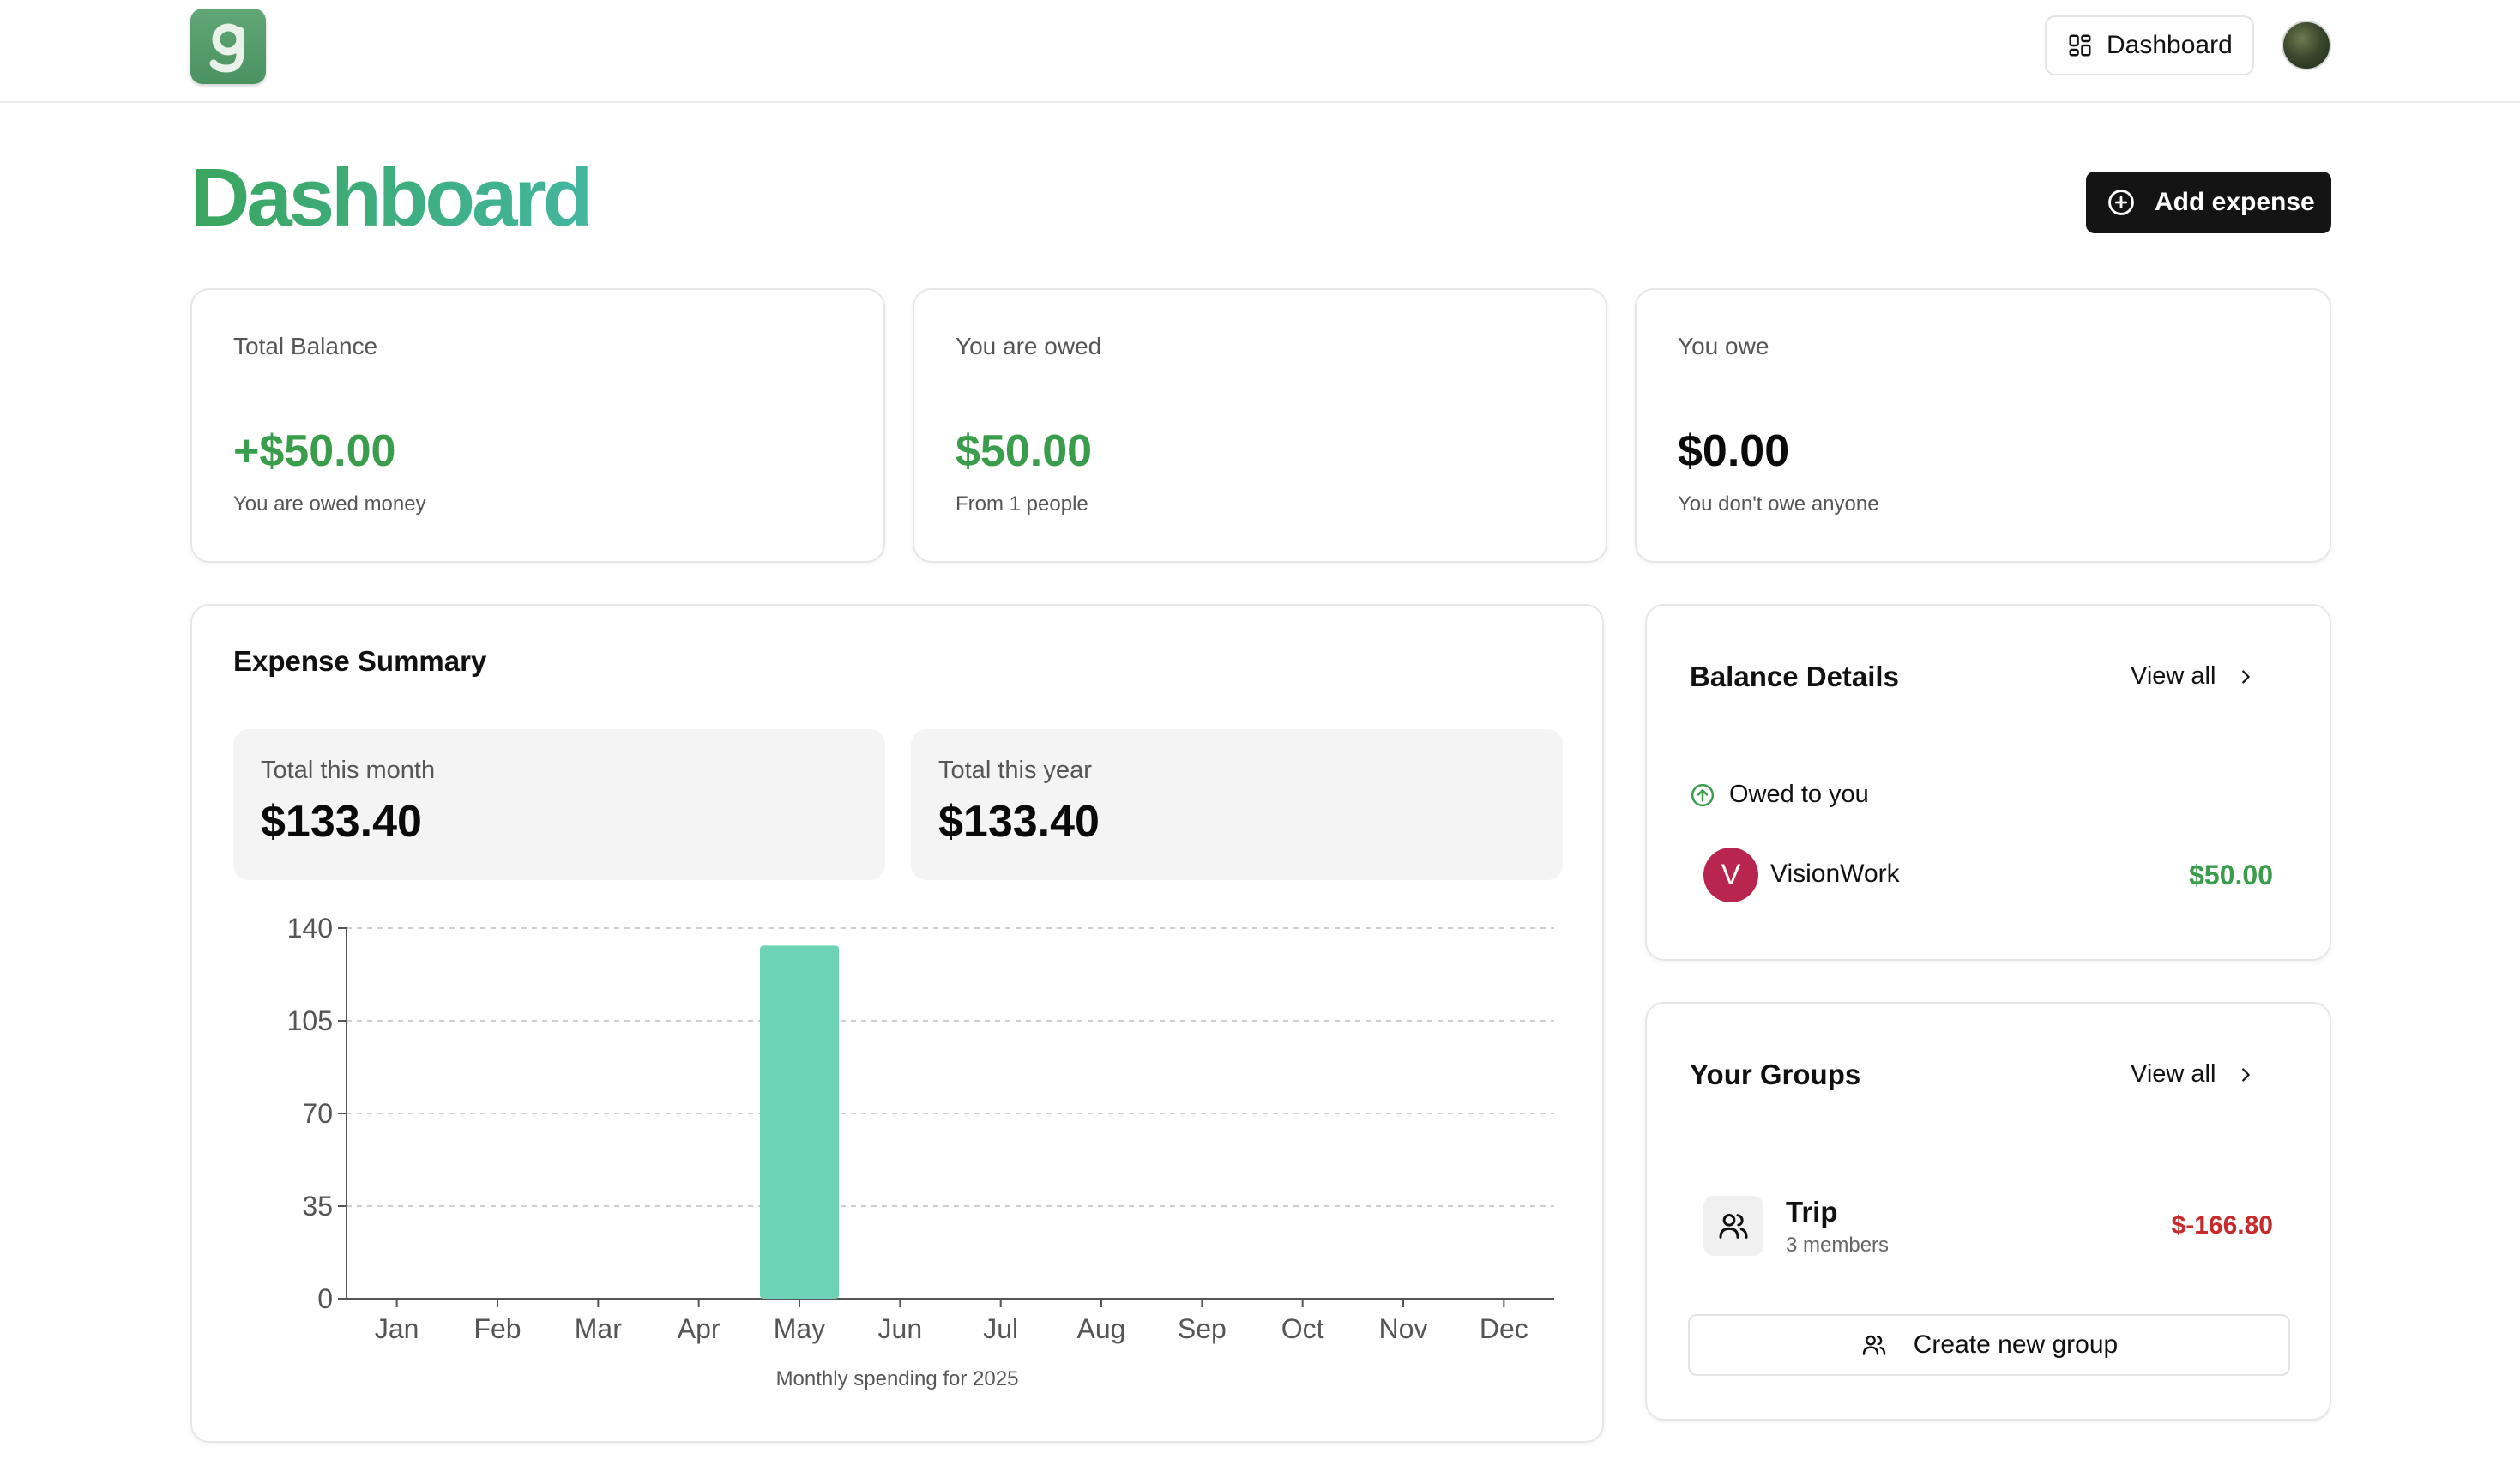 The image size is (2520, 1478). I want to click on y-tick-label: 70, so click(317, 1113).